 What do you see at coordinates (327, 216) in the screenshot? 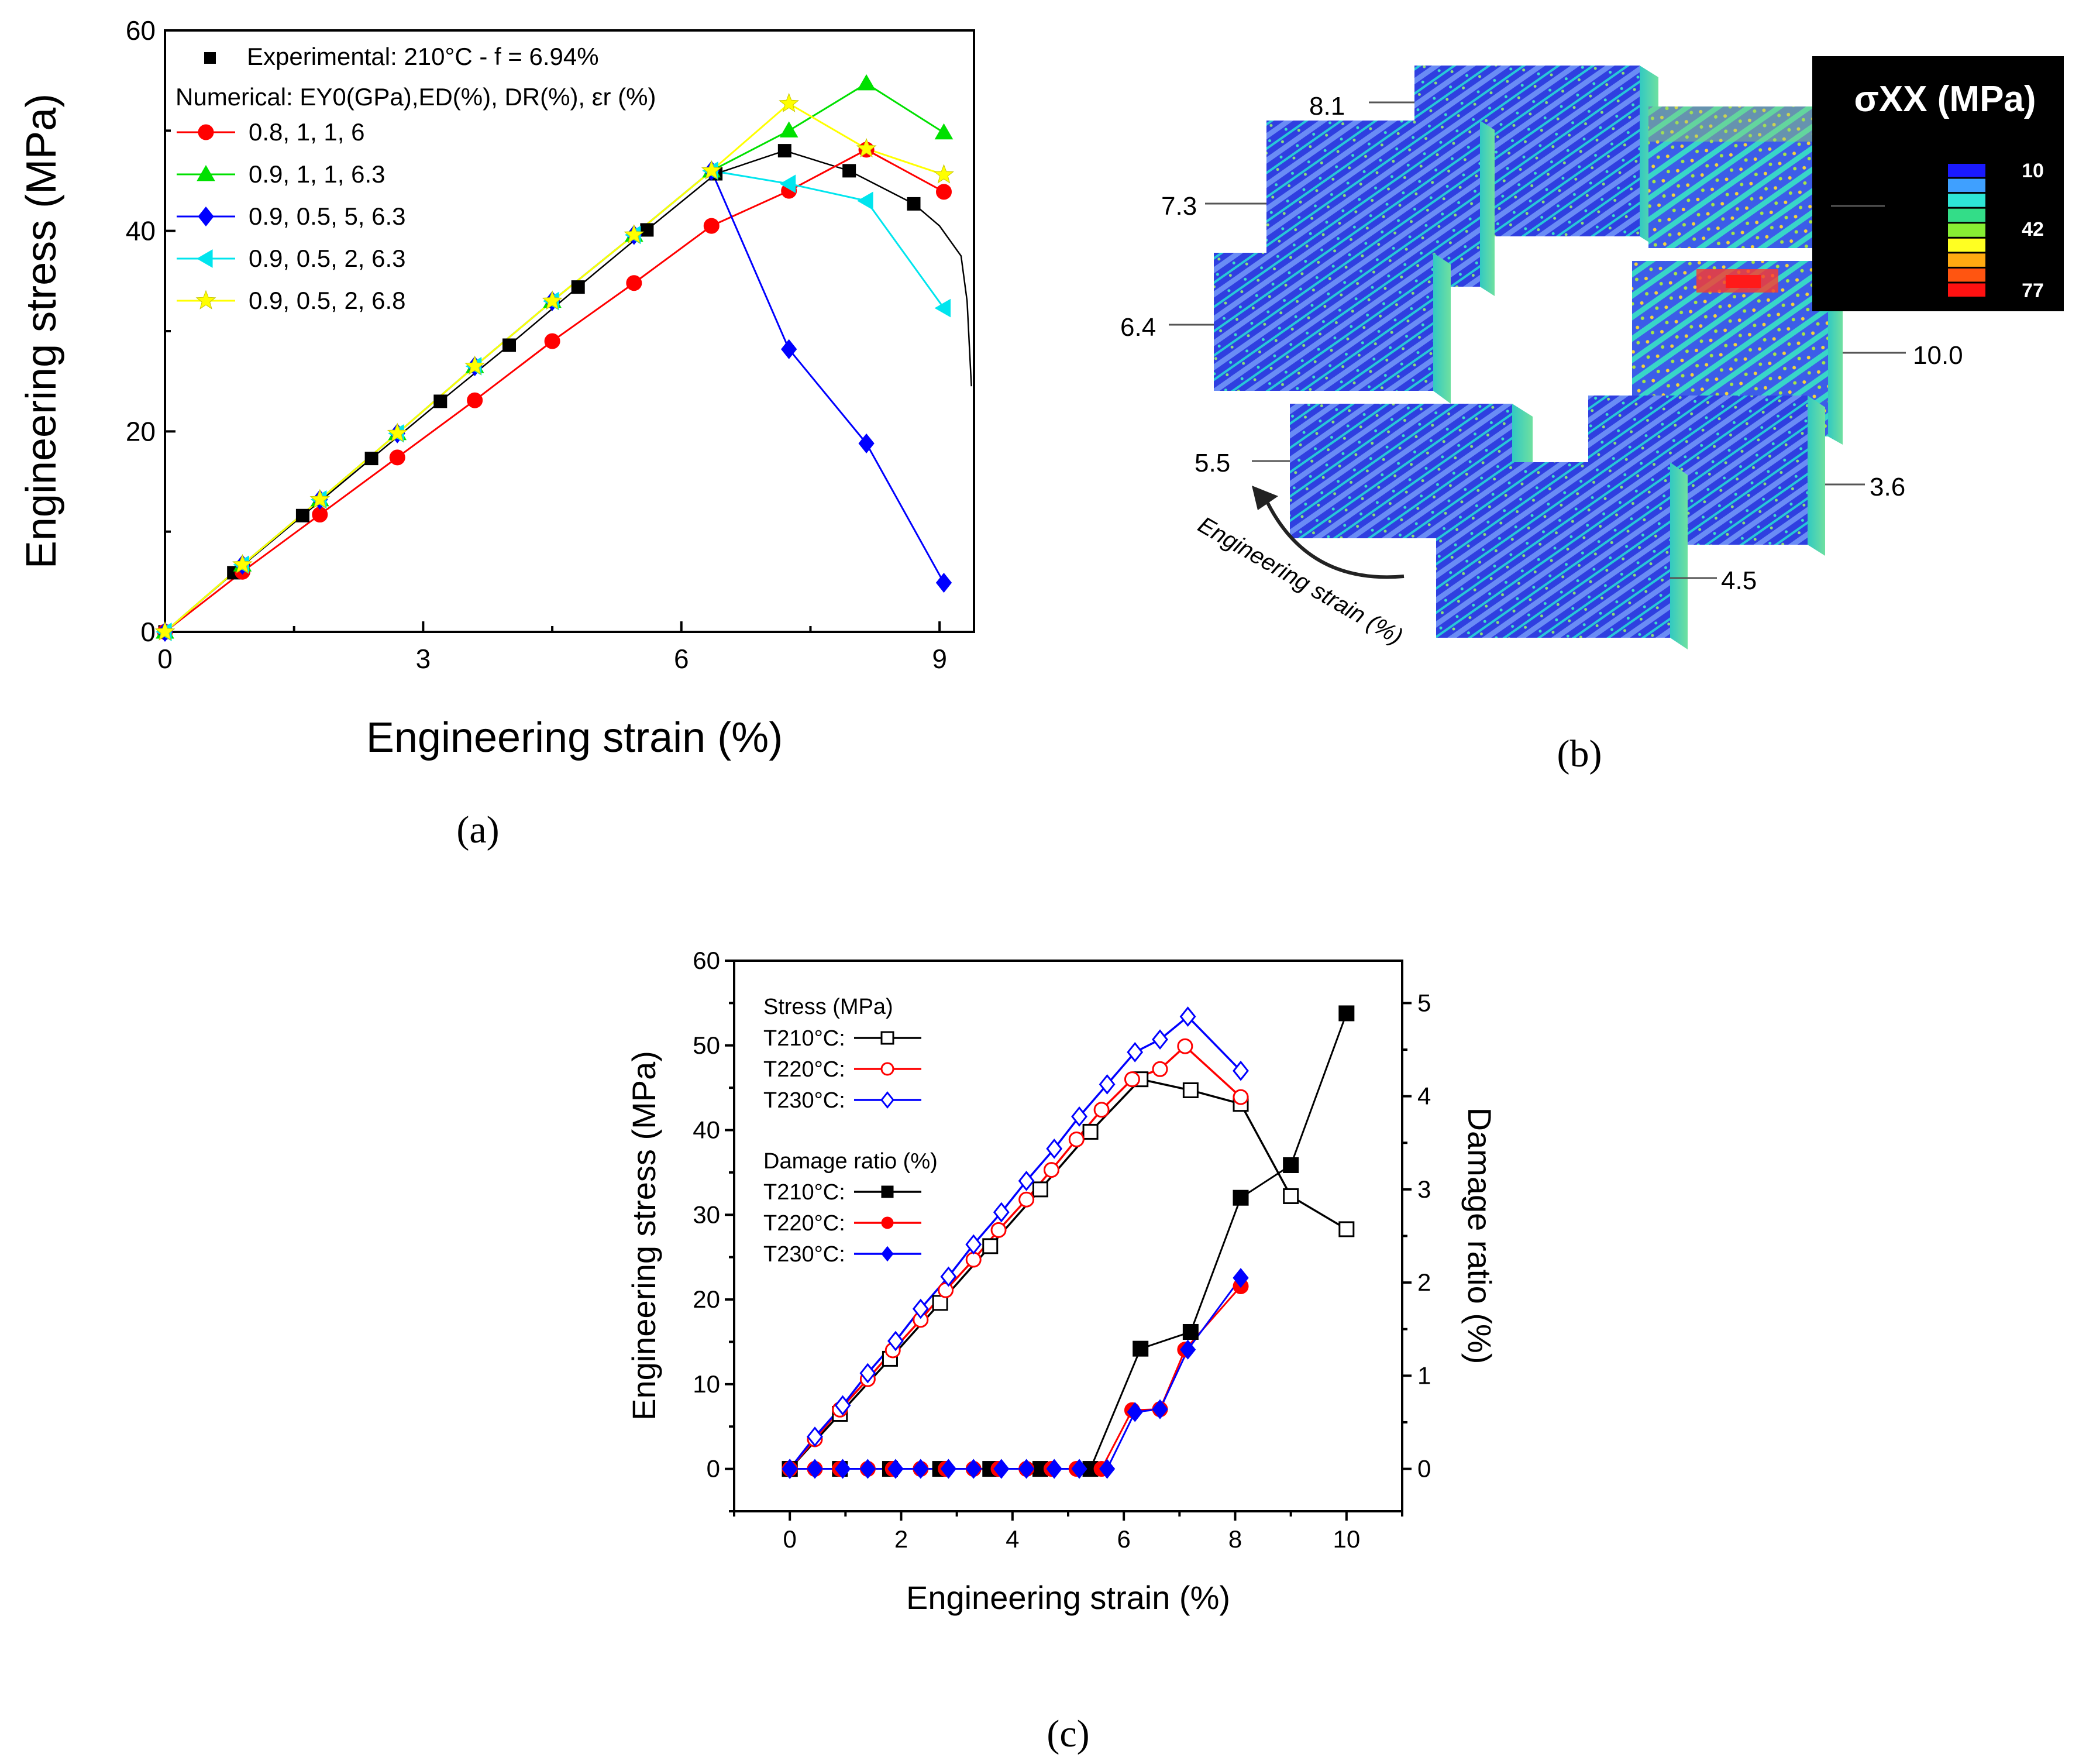
I see `legend-label: 0.9, 0.5, 5, 6.3` at bounding box center [327, 216].